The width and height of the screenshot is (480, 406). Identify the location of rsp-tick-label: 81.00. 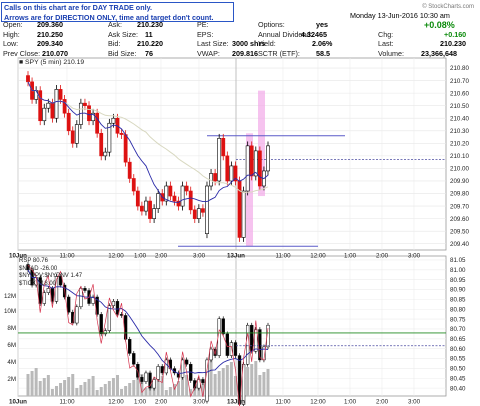
(458, 270).